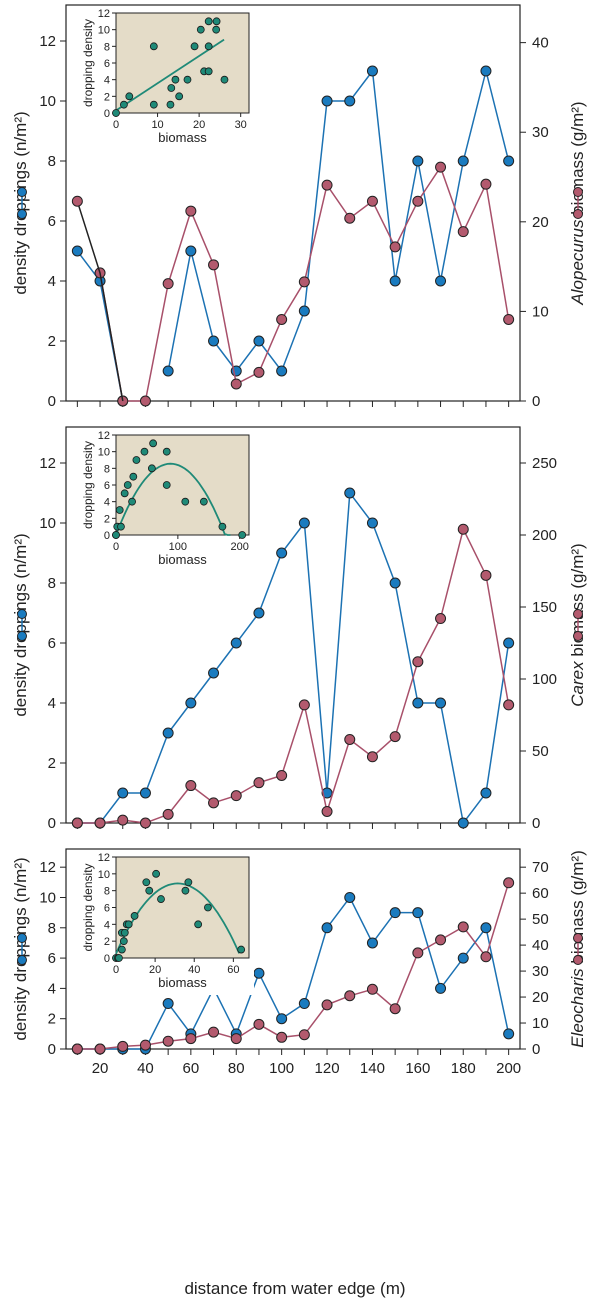  What do you see at coordinates (577, 602) in the screenshot?
I see `right-axis-title-unit: biomass (g/m²)` at bounding box center [577, 602].